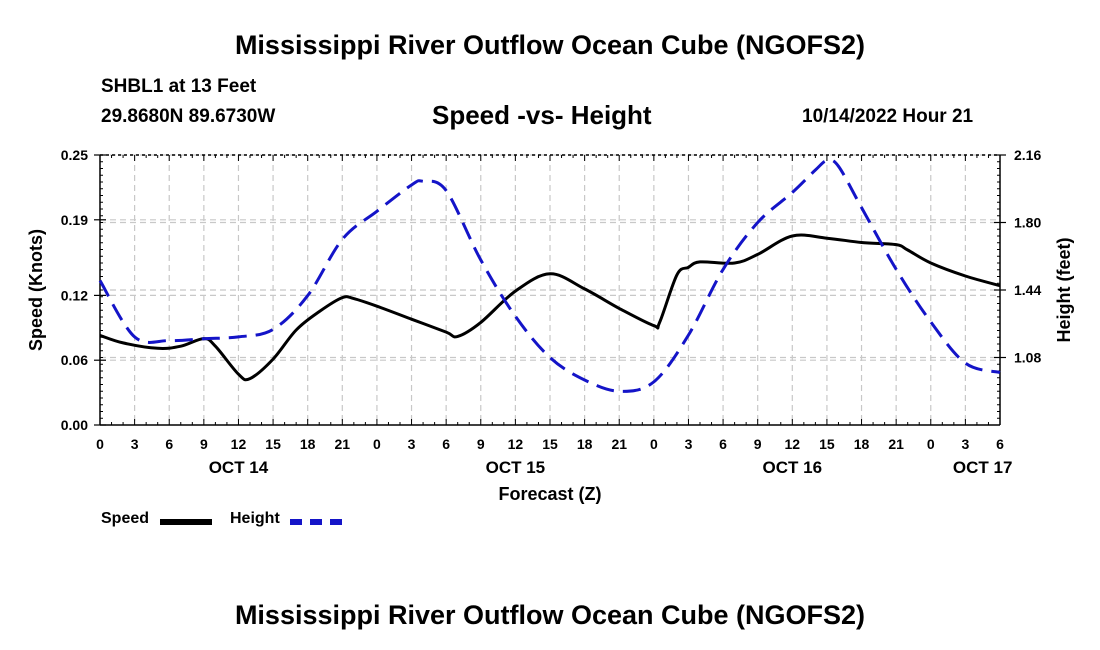 The height and width of the screenshot is (650, 1100). What do you see at coordinates (125, 518) in the screenshot?
I see `legend-speed-label: Speed` at bounding box center [125, 518].